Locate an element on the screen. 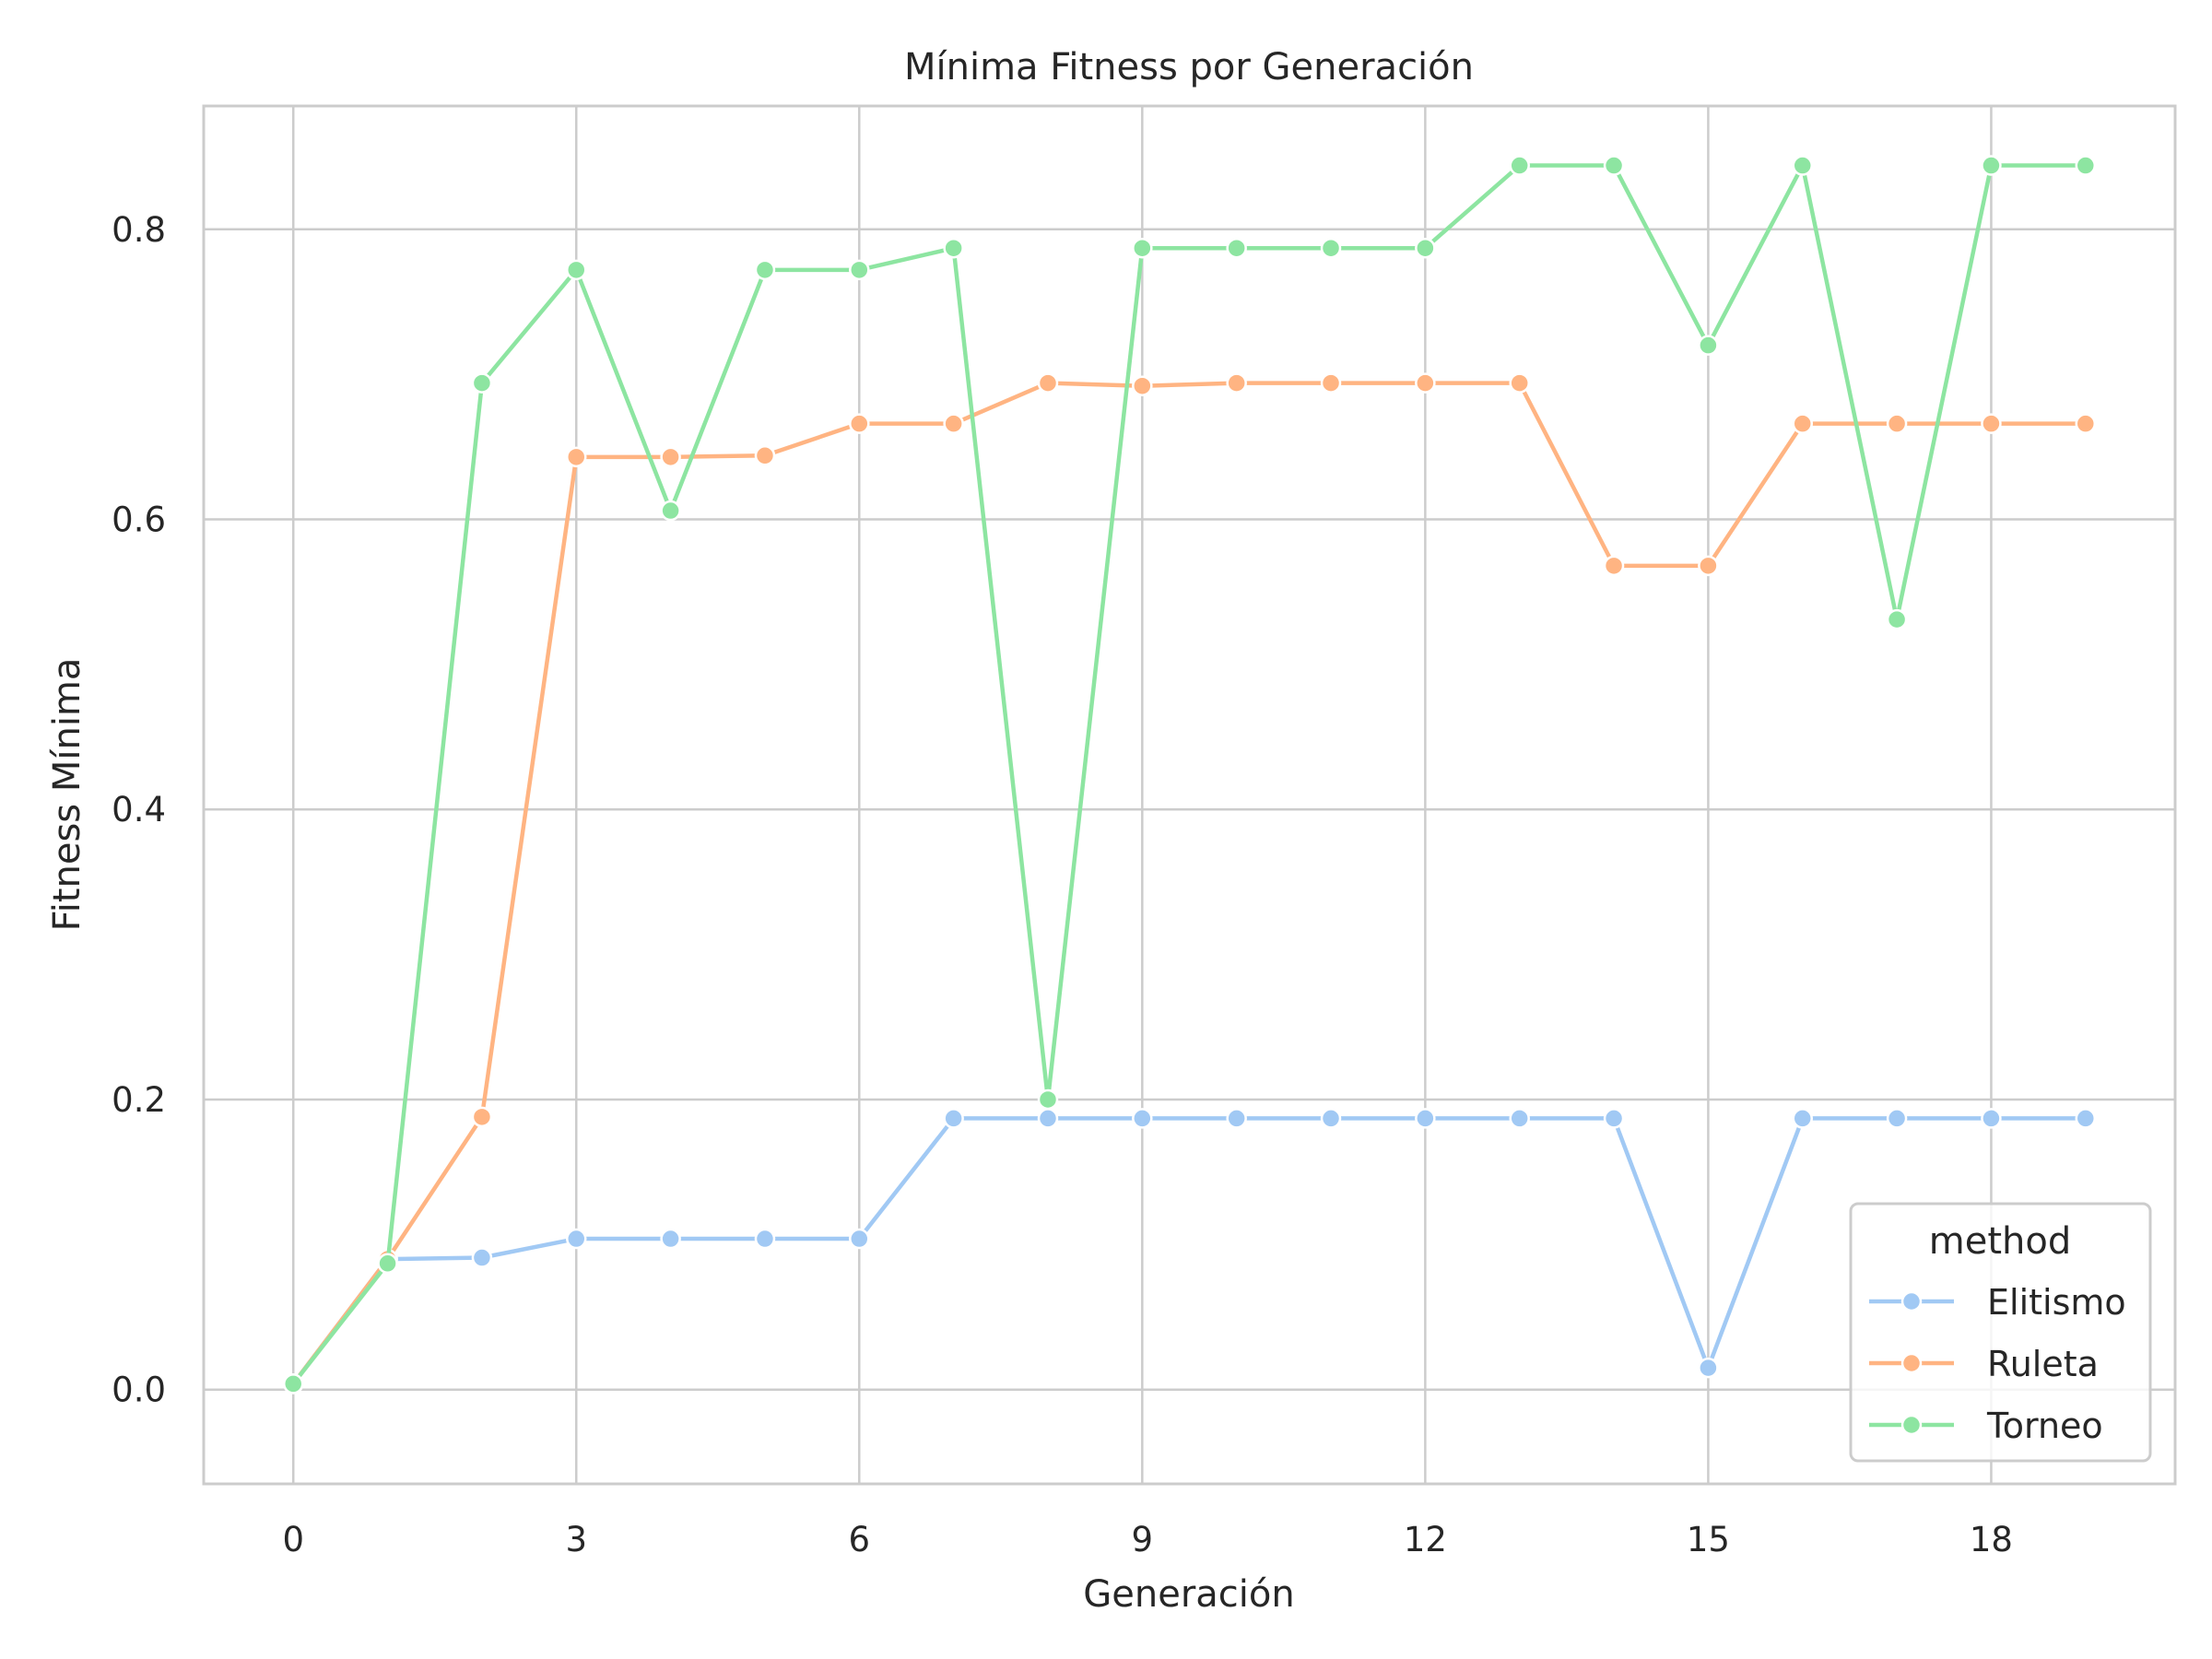 The height and width of the screenshot is (1659, 2212). y-tick-labels: 0.0 0.2 0.4 0.6 0.8 is located at coordinates (139, 810).